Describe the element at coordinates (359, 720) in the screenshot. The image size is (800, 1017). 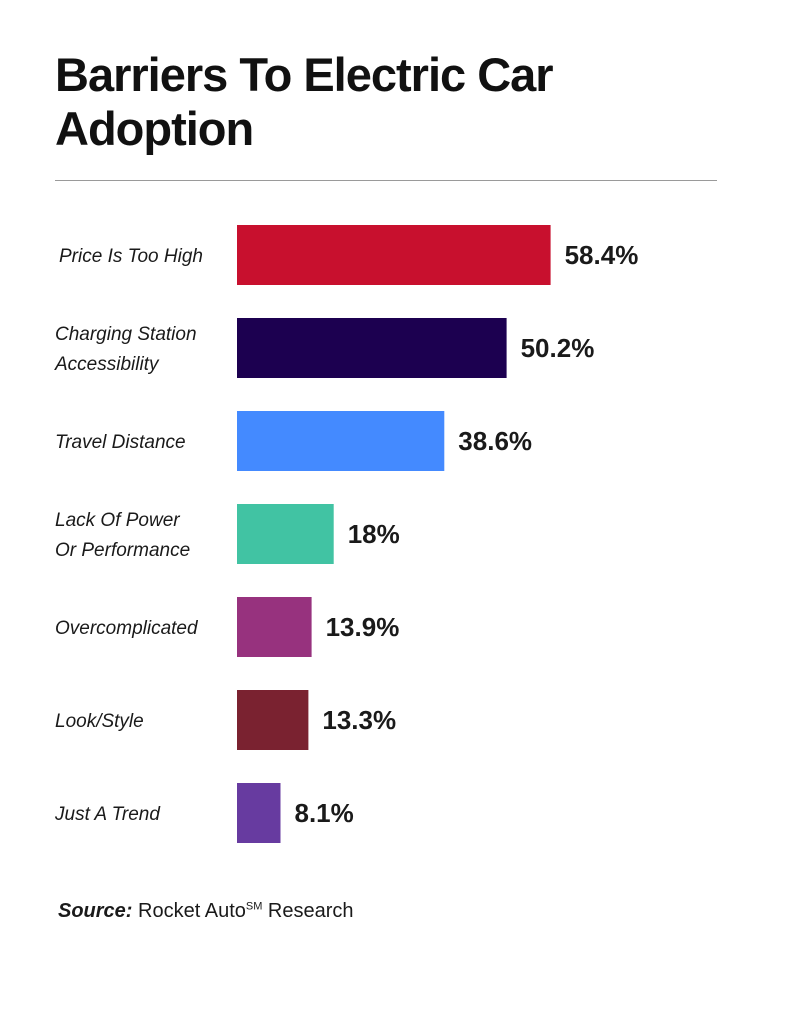
I see `value-label-5: 13.3%` at that location.